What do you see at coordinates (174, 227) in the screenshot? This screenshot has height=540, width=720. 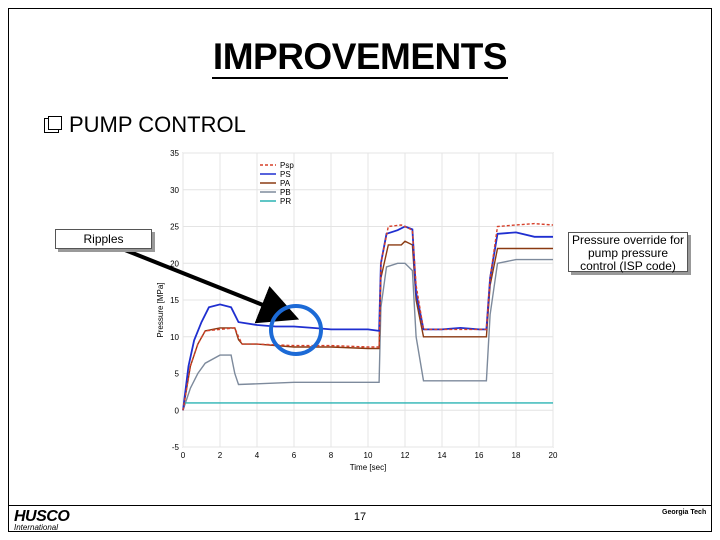 I see `y-tick-label: 25` at bounding box center [174, 227].